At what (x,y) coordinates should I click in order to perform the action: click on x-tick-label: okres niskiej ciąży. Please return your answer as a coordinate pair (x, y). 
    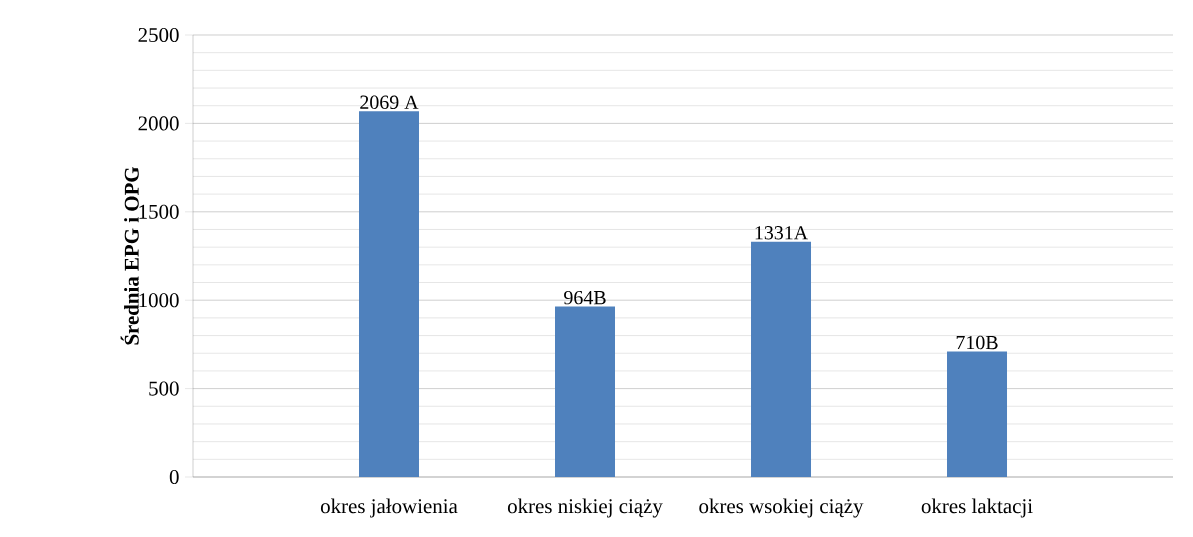
    Looking at the image, I should click on (585, 508).